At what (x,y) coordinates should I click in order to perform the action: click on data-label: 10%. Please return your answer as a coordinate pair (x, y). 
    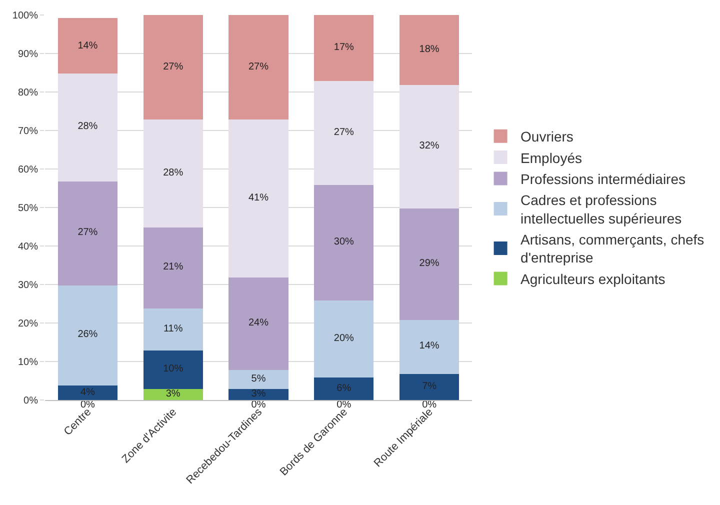
    Looking at the image, I should click on (173, 369).